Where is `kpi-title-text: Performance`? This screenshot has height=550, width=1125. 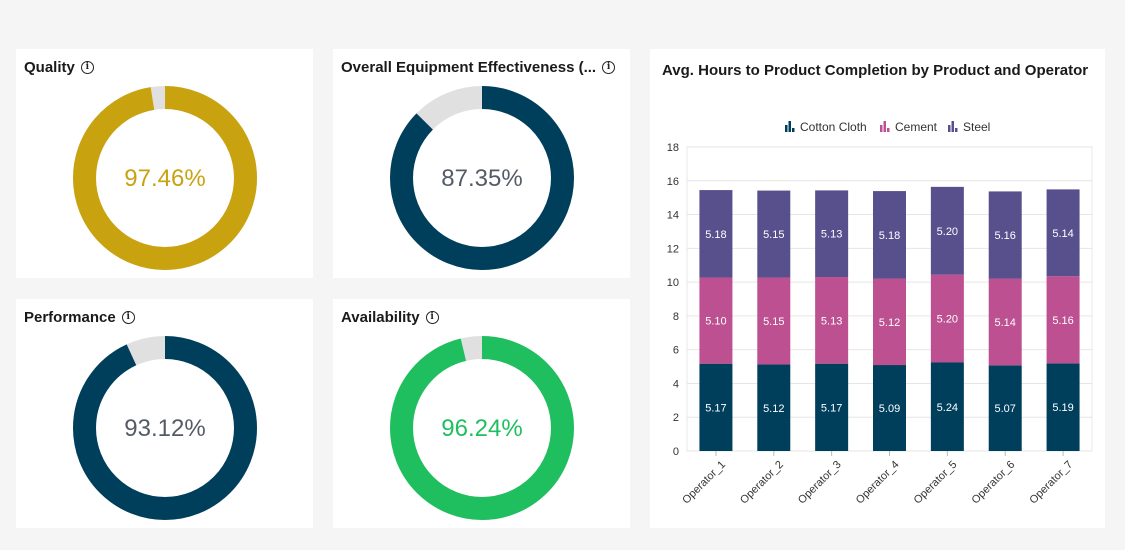 kpi-title-text: Performance is located at coordinates (70, 317).